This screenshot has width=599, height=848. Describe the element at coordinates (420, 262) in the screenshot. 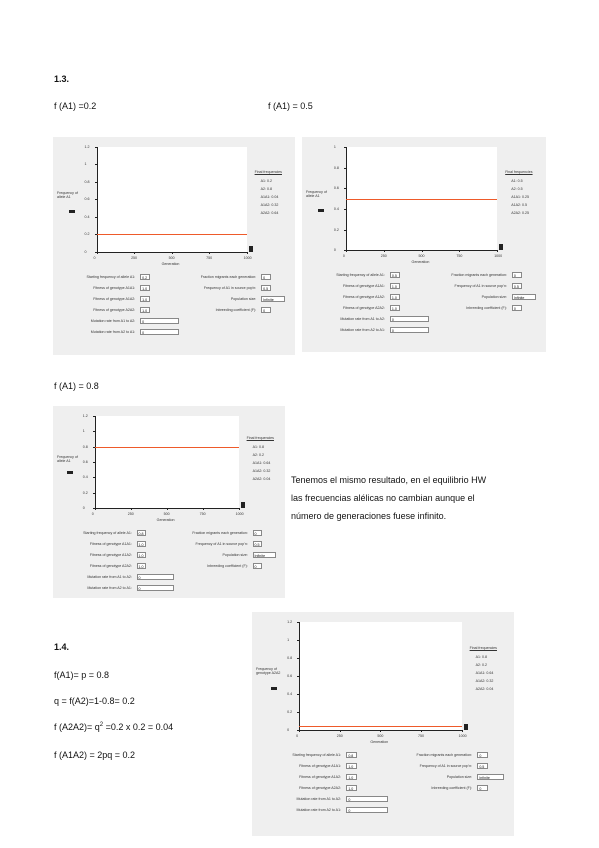

I see `x-axis-label: Generation` at that location.